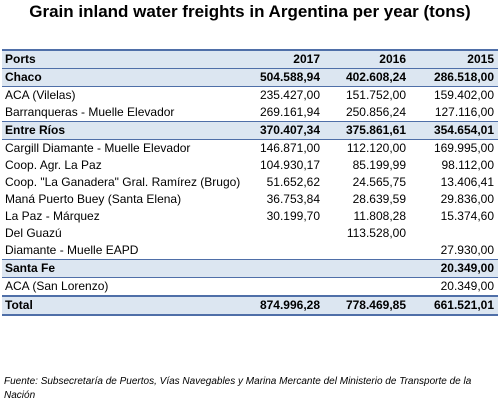 The width and height of the screenshot is (500, 409). What do you see at coordinates (98, 148) in the screenshot?
I see `port-cell: Cargill Diamante - Muelle Elevador` at bounding box center [98, 148].